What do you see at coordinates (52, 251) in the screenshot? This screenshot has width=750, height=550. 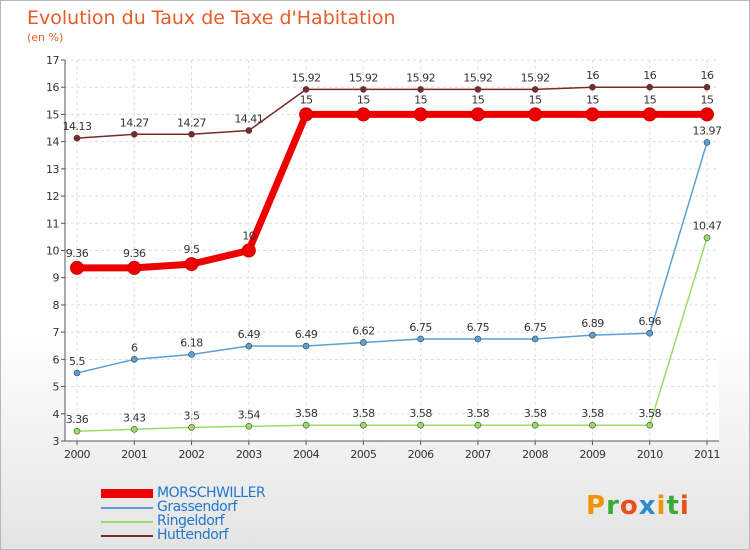 I see `y-tick-label: 10` at bounding box center [52, 251].